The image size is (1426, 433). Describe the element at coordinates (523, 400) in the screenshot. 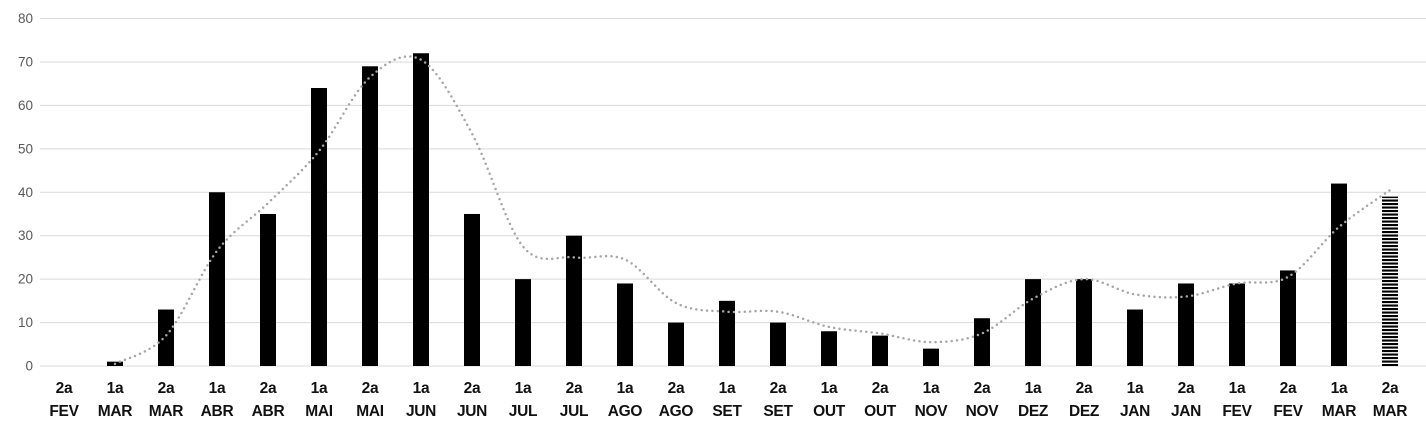

I see `x-tick-label: 1a JUL` at that location.